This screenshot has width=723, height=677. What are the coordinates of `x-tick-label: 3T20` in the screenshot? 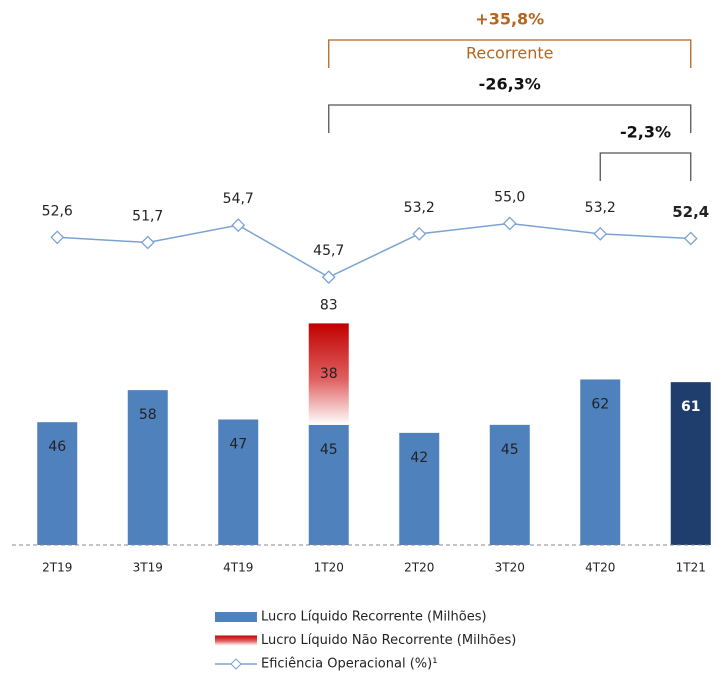 It's located at (510, 568).